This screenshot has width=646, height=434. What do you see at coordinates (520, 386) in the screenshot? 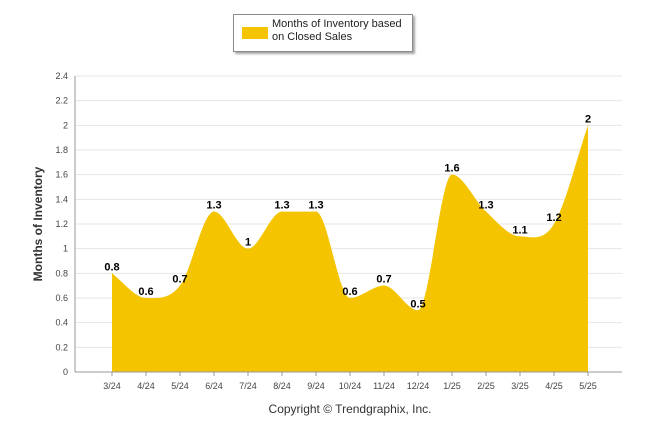
I see `x-tick-label: 3/25` at bounding box center [520, 386].